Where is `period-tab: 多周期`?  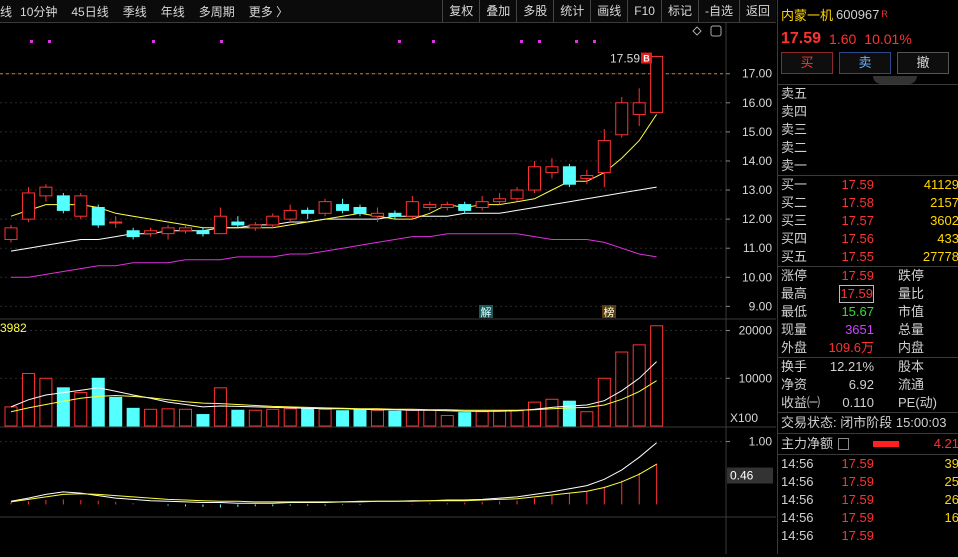 period-tab: 多周期 is located at coordinates (216, 11).